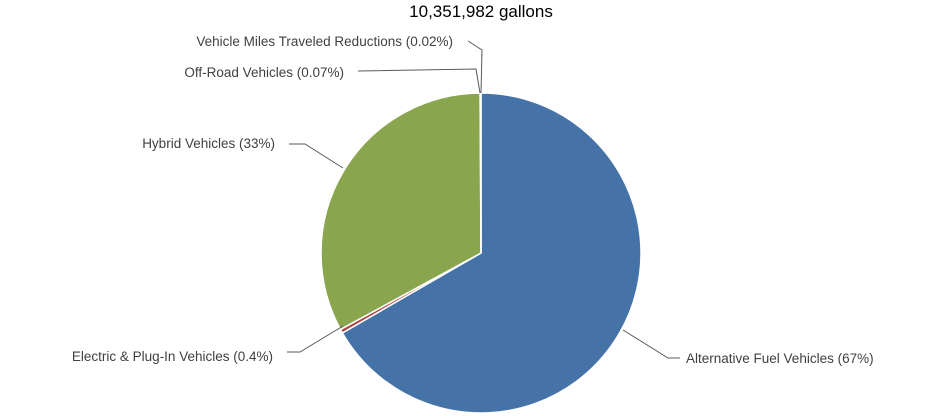 The height and width of the screenshot is (416, 933). What do you see at coordinates (264, 72) in the screenshot?
I see `slice-label: Off-Road Vehicles (0.07%)` at bounding box center [264, 72].